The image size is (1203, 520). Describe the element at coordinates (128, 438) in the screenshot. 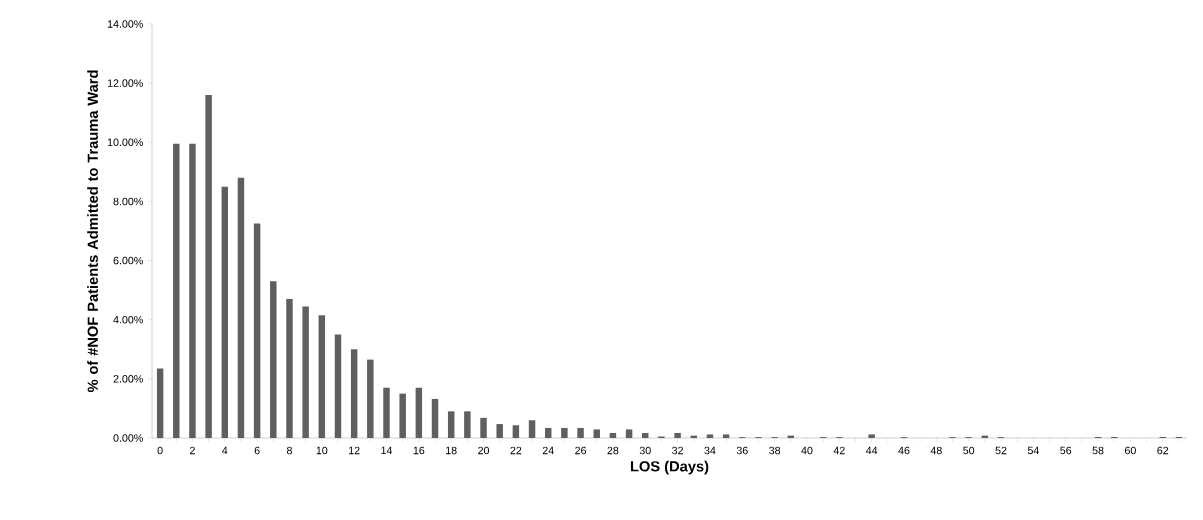

I see `y-tick-label: 0.00%` at that location.